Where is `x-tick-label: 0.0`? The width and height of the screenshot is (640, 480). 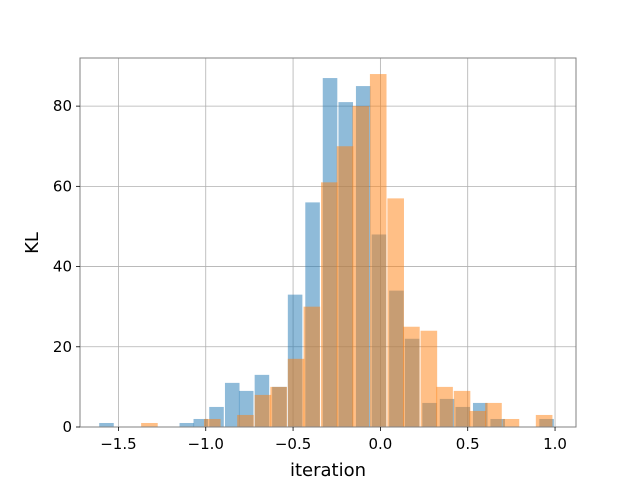
x-tick-label: 0.0 is located at coordinates (380, 444).